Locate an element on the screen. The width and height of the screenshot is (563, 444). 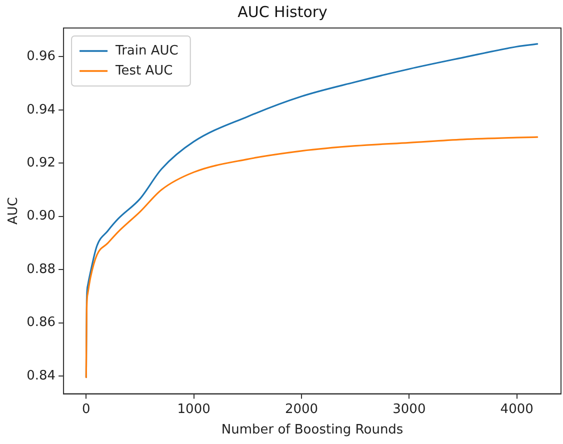
y-tick-label: 0.96 is located at coordinates (41, 56).